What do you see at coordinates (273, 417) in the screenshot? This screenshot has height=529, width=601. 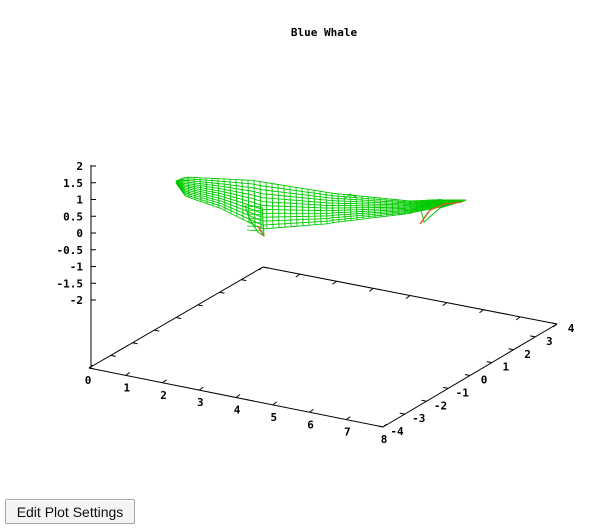 I see `x-tick-label: 5` at bounding box center [273, 417].